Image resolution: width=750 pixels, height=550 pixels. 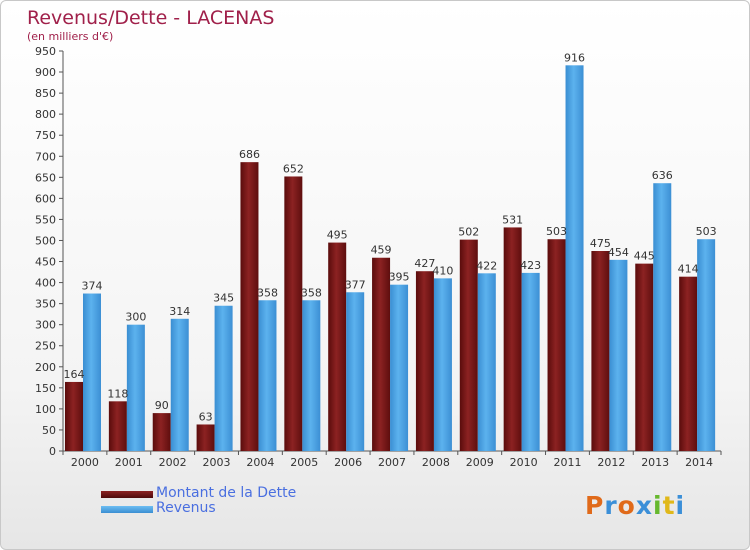 I want to click on logo-letter: r, so click(x=611, y=505).